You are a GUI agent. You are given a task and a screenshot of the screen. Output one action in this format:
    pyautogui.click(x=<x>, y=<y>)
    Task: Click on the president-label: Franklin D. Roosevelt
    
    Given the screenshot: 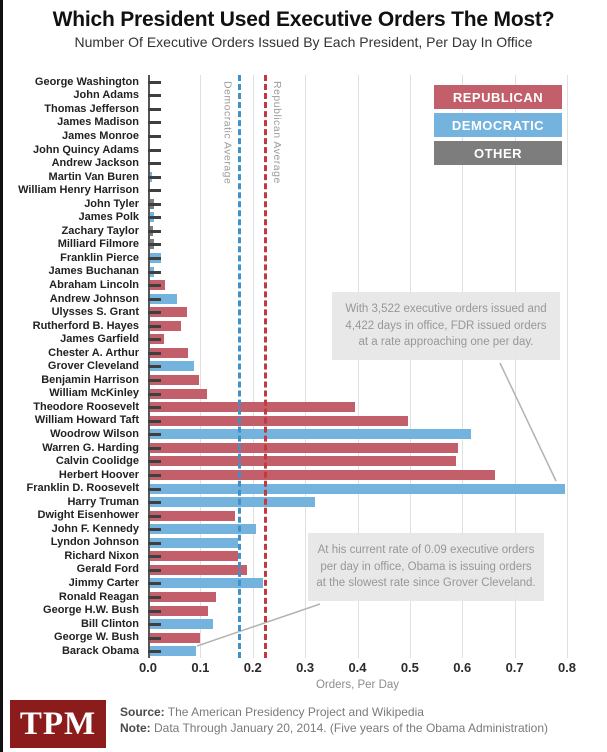 What is the action you would take?
    pyautogui.click(x=82, y=488)
    